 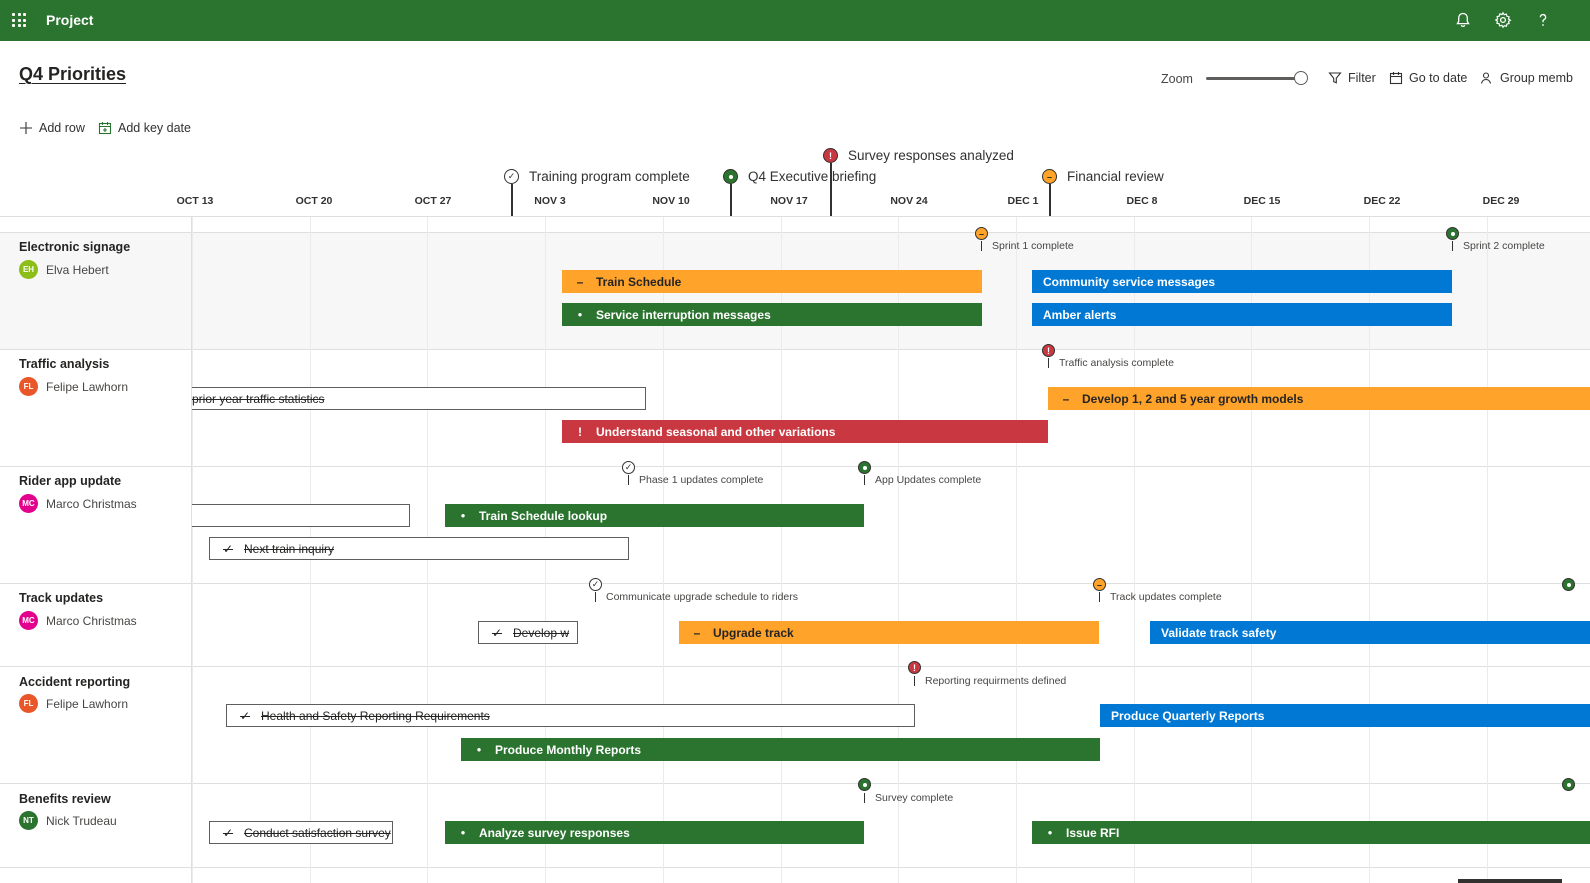 I want to click on key-date-q4-executive-briefing: Q4 Executive briefing, so click(x=799, y=176).